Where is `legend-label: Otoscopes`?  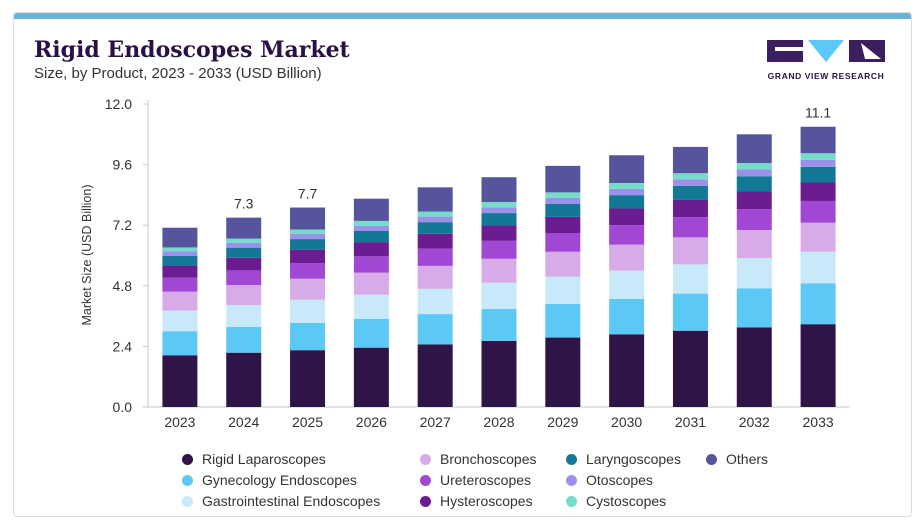 legend-label: Otoscopes is located at coordinates (619, 480).